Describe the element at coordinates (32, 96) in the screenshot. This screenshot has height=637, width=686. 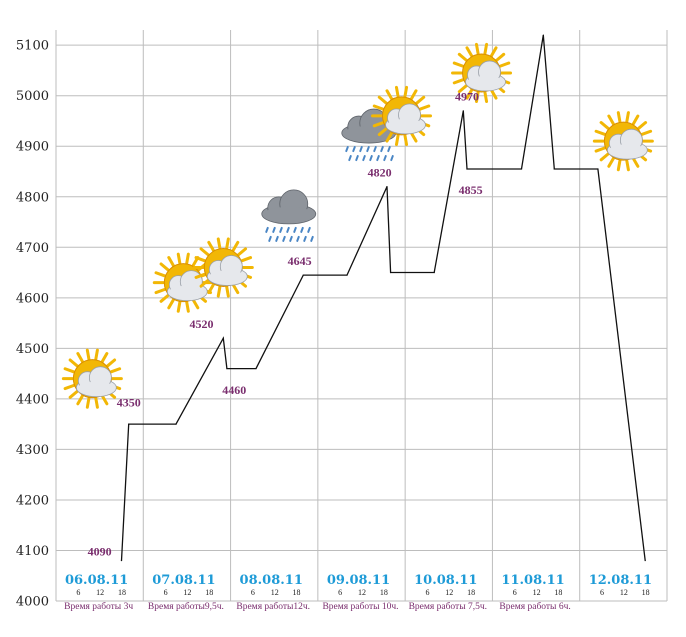
I see `y-tick-label: 5000` at that location.